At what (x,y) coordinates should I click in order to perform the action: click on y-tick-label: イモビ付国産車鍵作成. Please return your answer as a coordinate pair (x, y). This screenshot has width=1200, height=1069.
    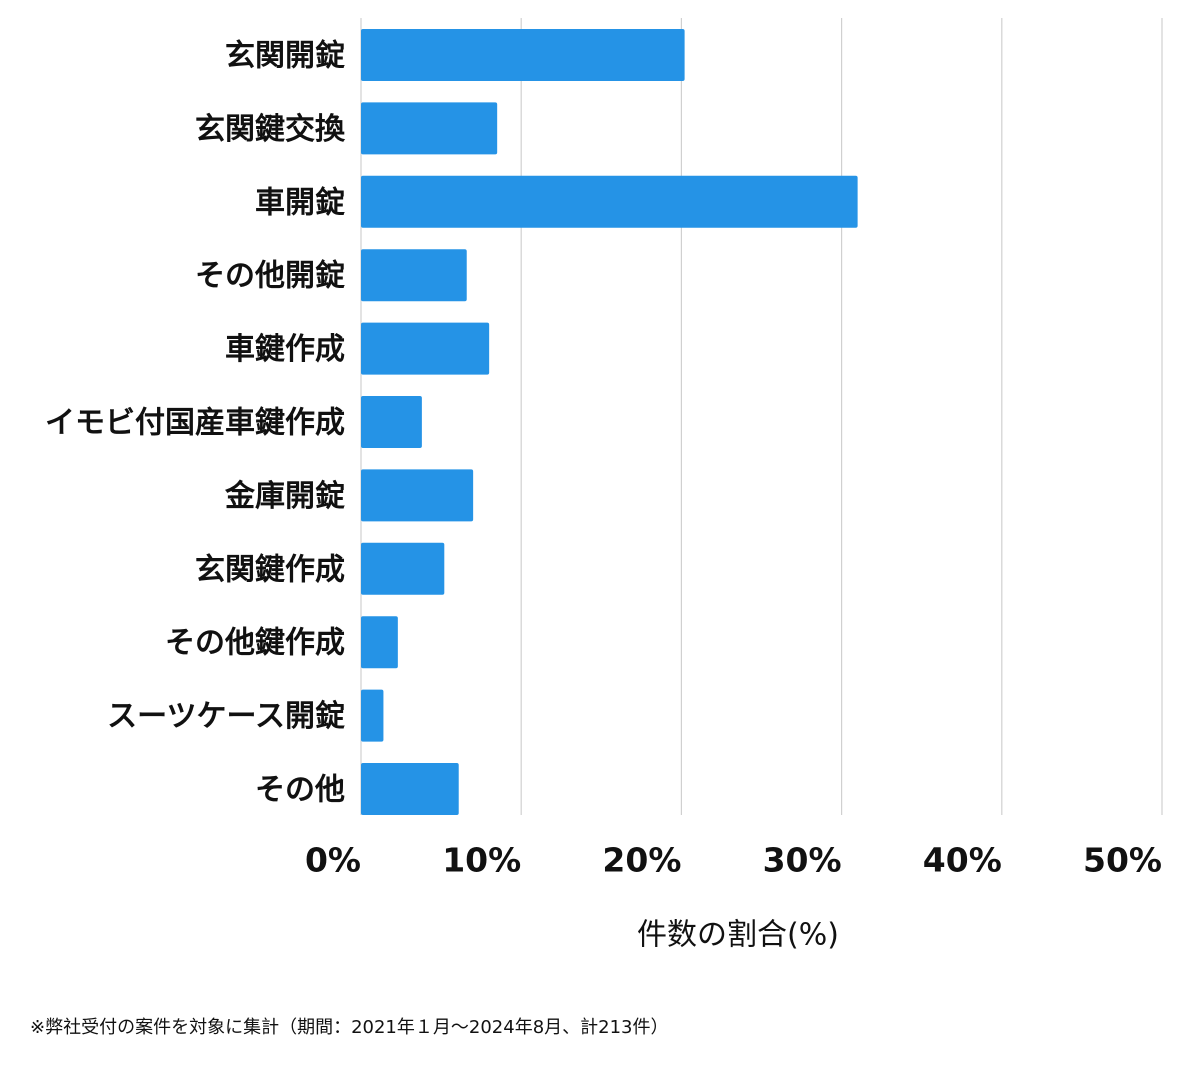
    Looking at the image, I should click on (195, 423).